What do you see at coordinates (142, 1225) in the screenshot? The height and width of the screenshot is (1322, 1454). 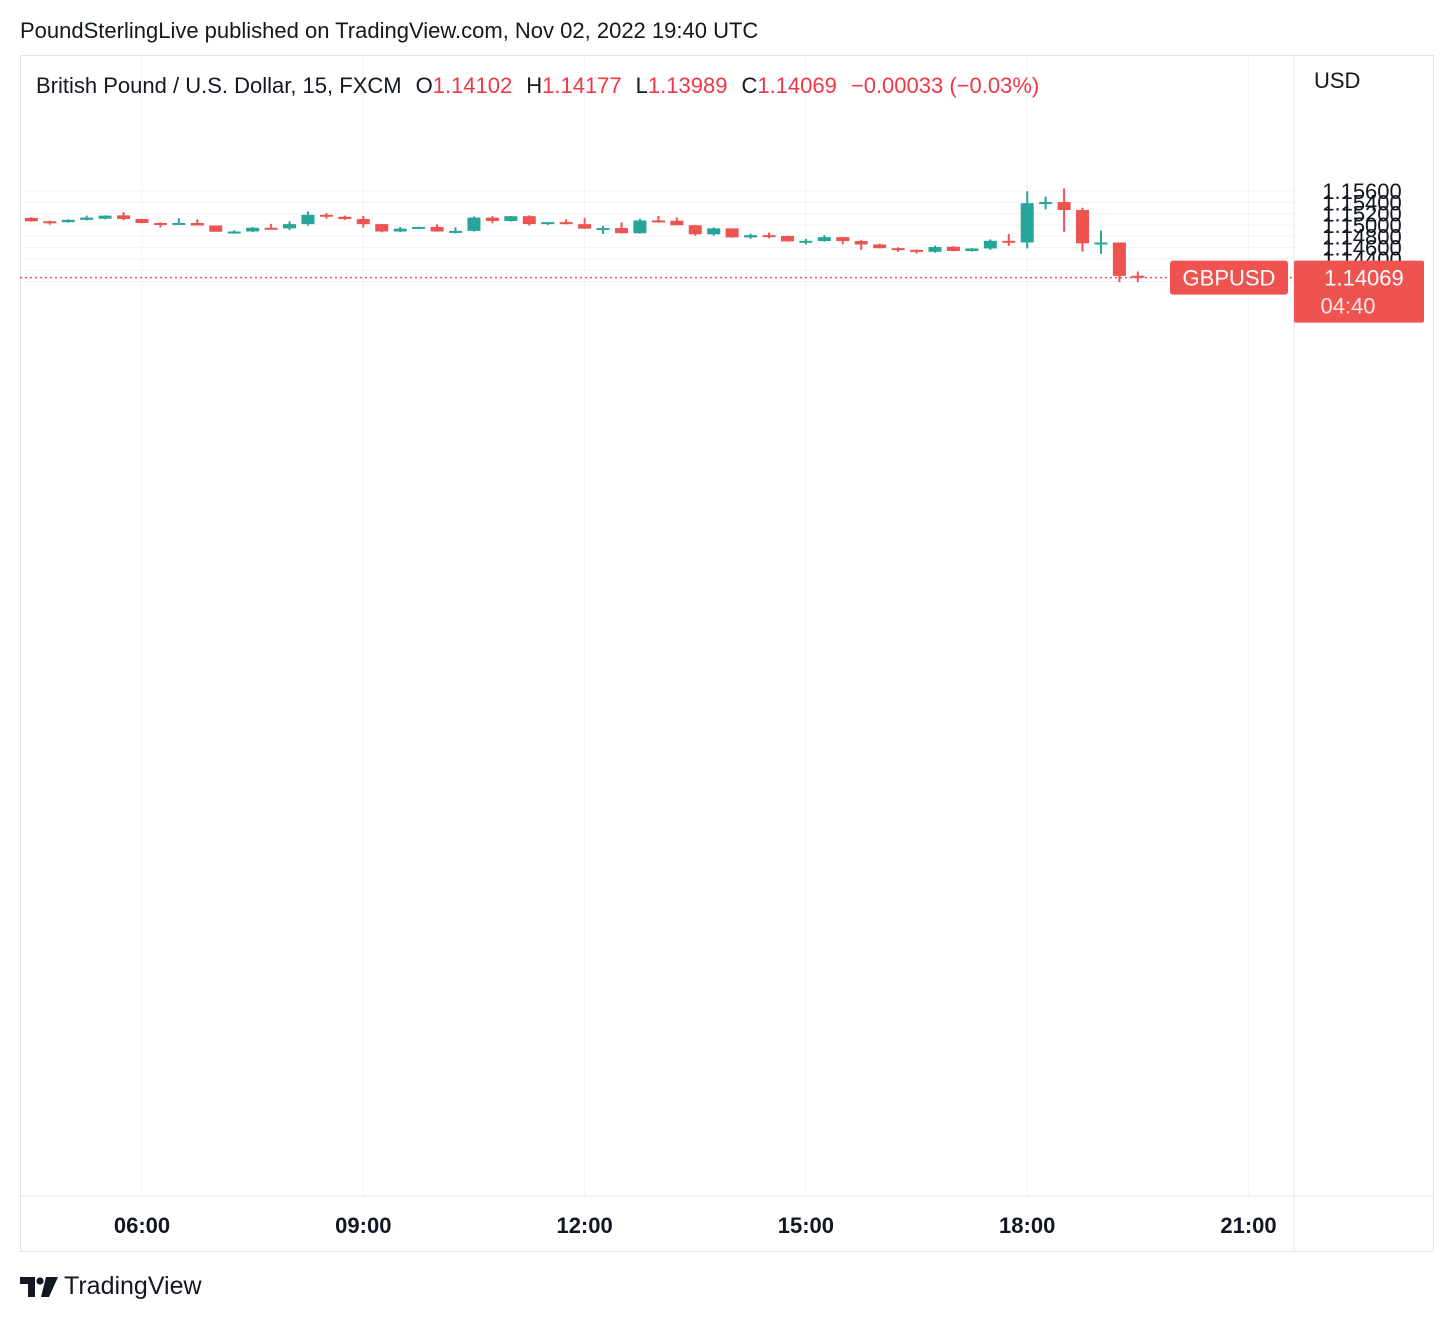 I see `time-tick-label: 06:00` at bounding box center [142, 1225].